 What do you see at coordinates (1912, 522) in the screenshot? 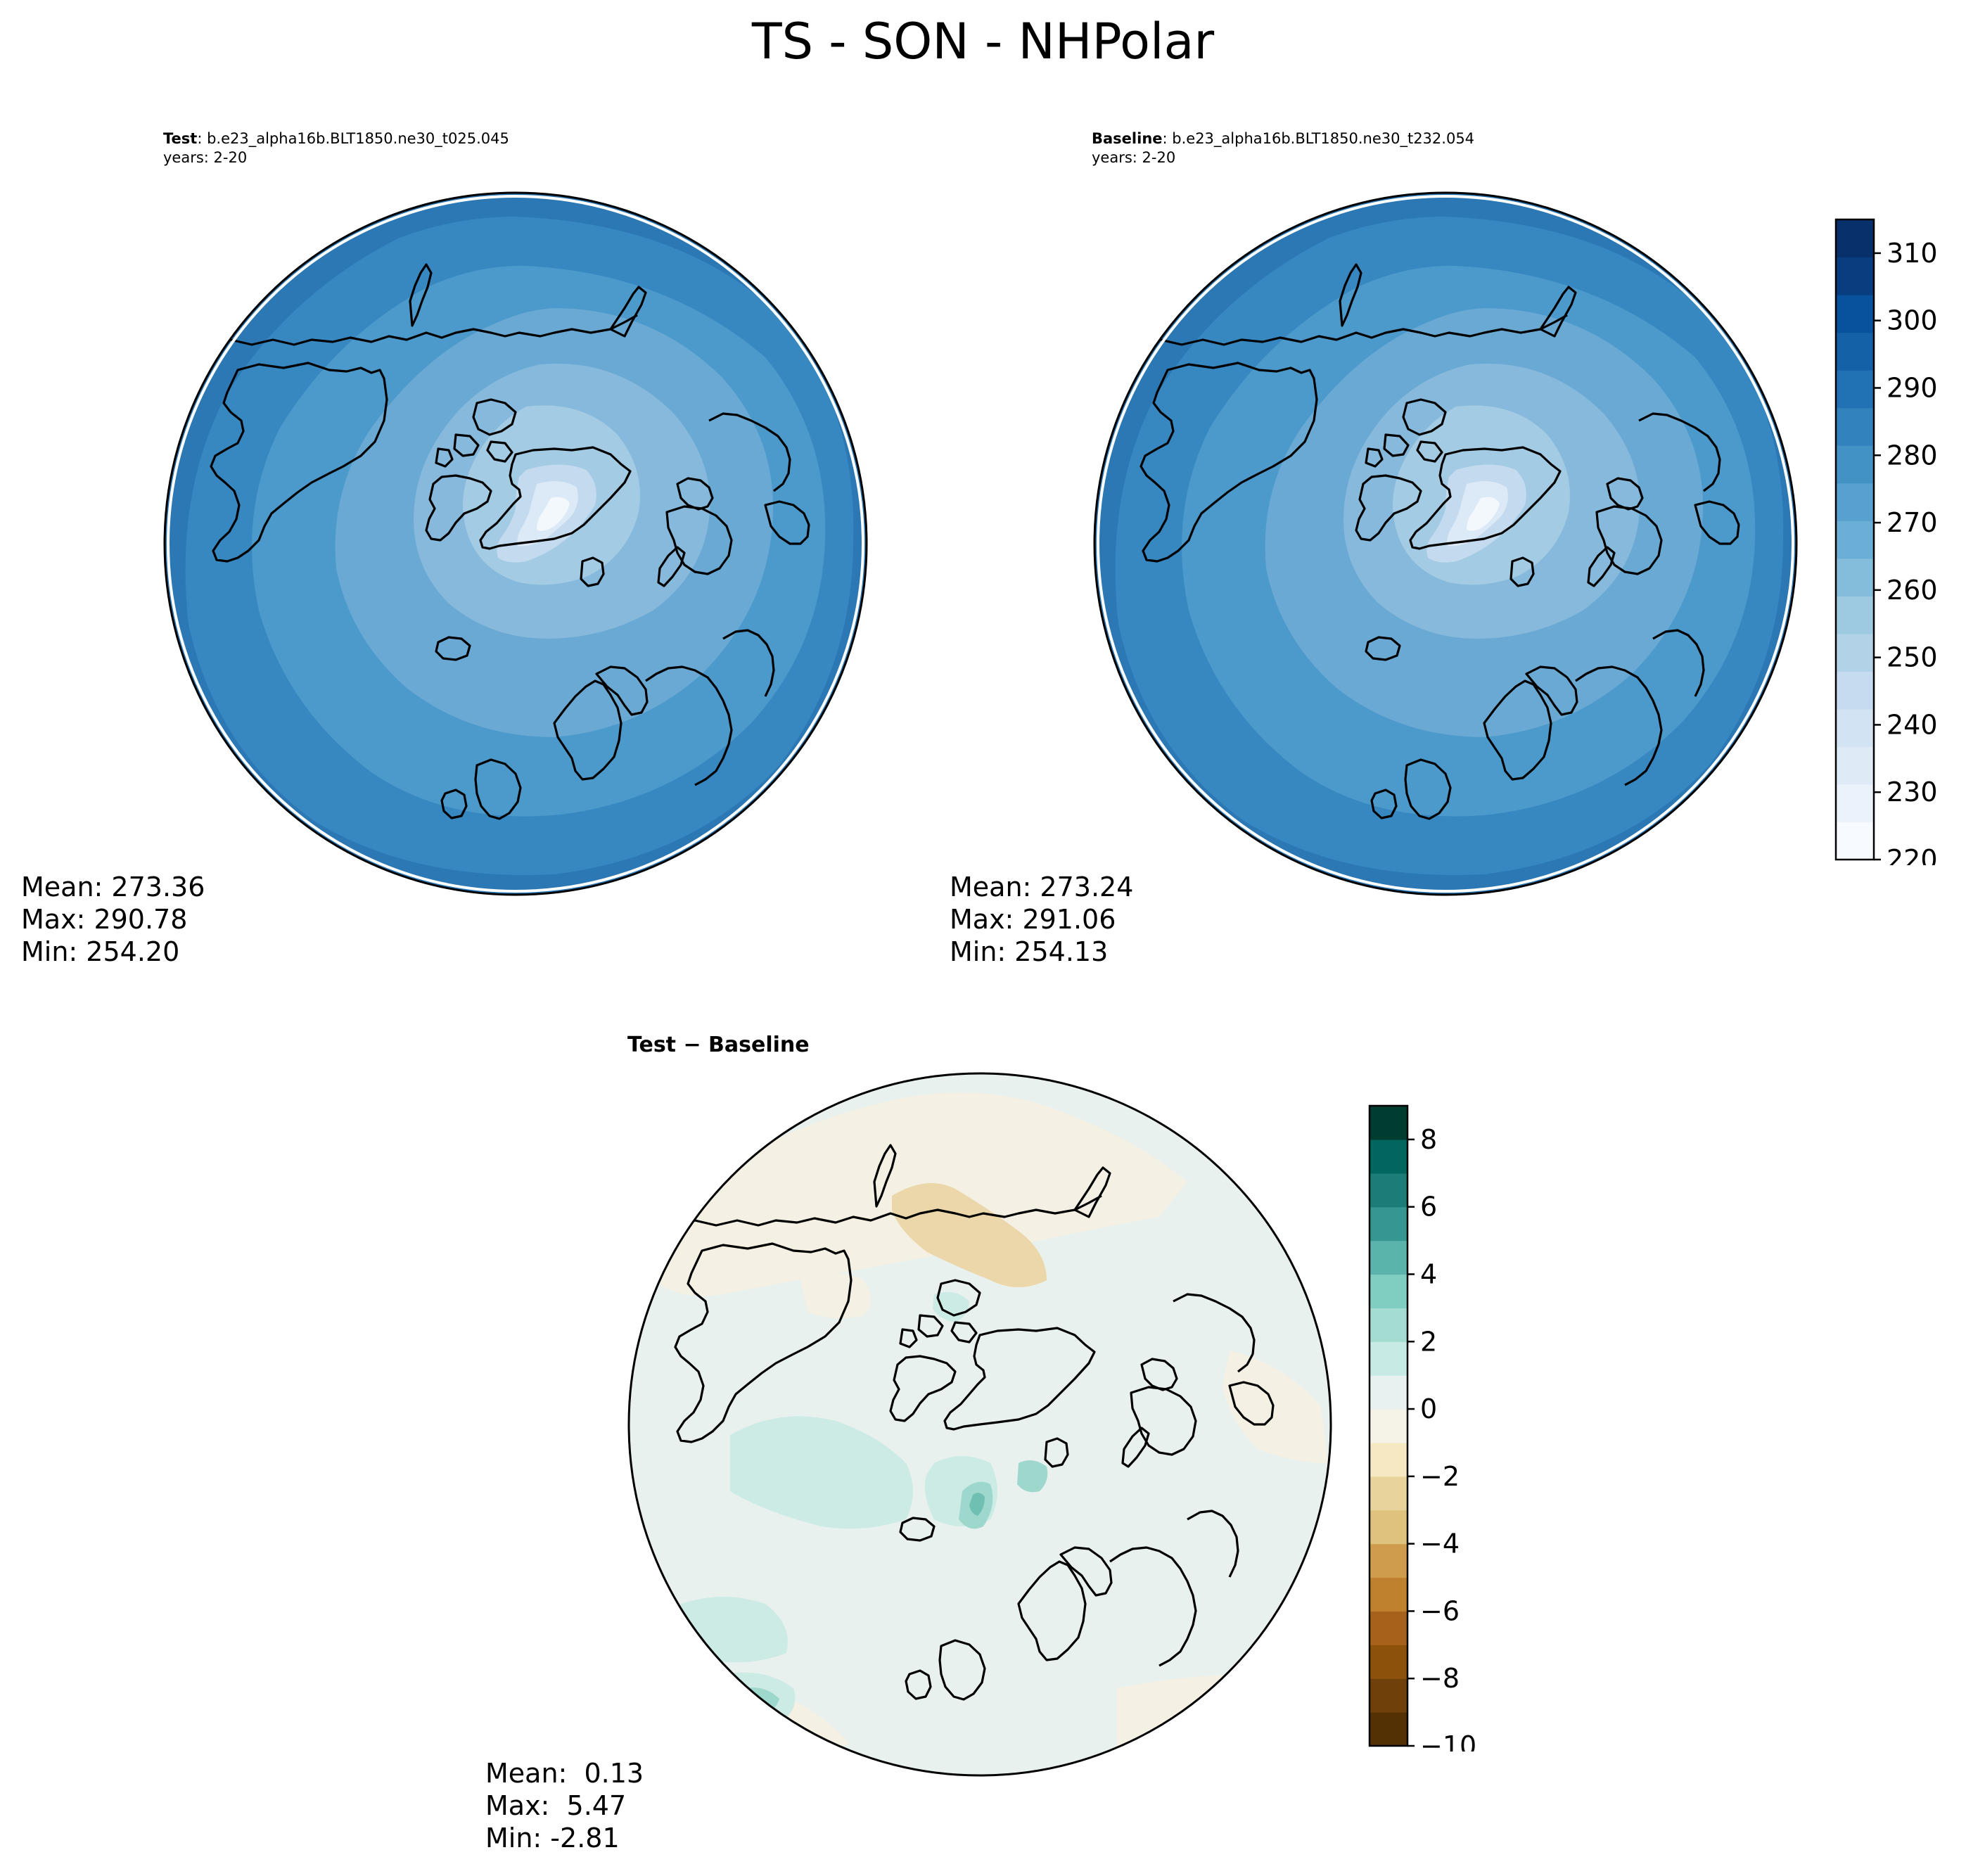
I see `colorbar-main-tick-label: 270` at bounding box center [1912, 522].